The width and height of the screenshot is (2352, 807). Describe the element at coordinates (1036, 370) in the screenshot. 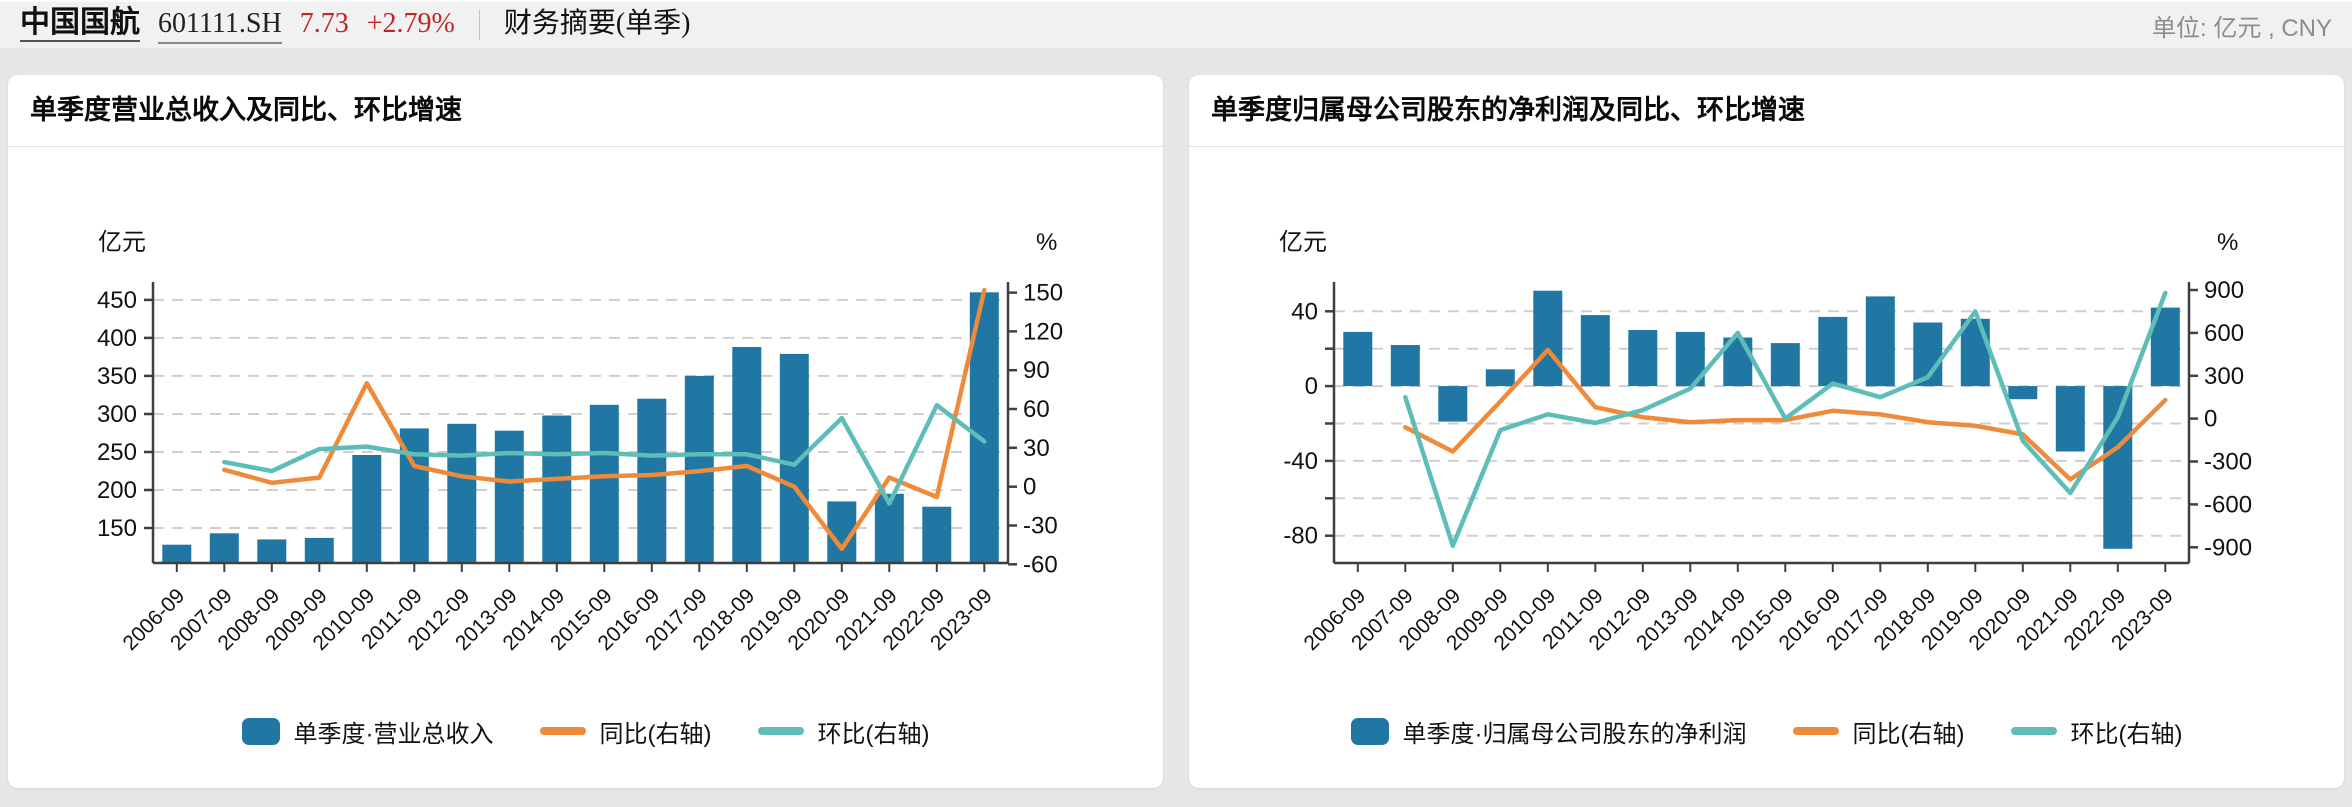

I see `svg-text: 90` at that location.